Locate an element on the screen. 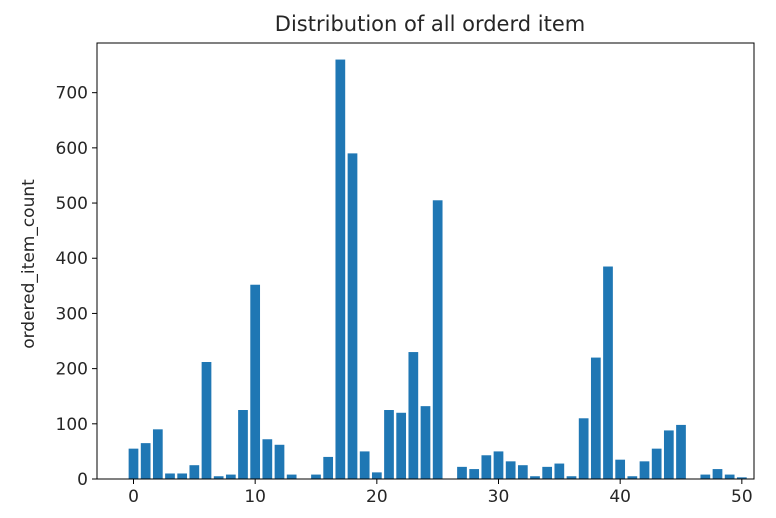 Image resolution: width=776 pixels, height=518 pixels. y-tick-label: 400 is located at coordinates (72, 259).